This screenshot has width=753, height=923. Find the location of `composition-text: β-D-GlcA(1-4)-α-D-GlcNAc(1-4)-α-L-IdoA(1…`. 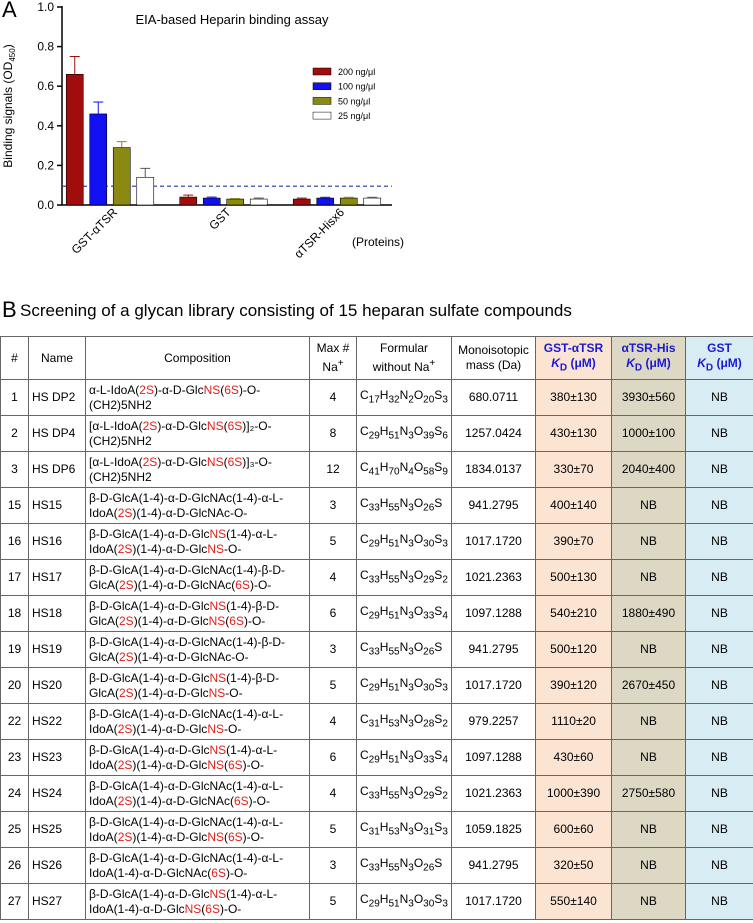

composition-text: β-D-GlcA(1-4)-α-D-GlcNAc(1-4)-α-L-IdoA(1… is located at coordinates (186, 865).